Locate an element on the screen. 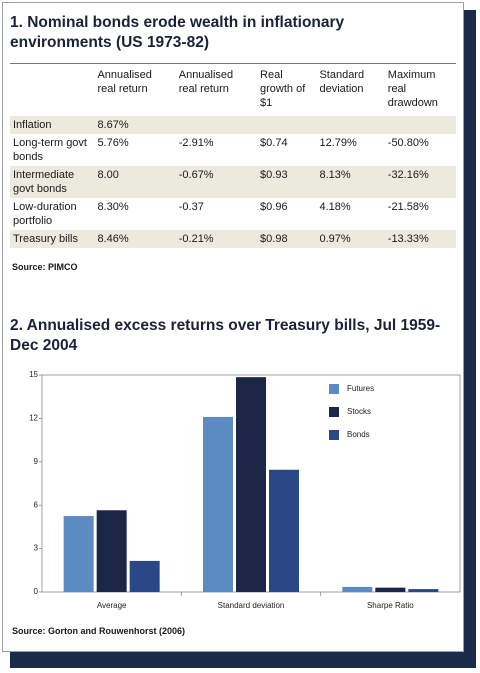  y-tick-label: 3 is located at coordinates (36, 548).